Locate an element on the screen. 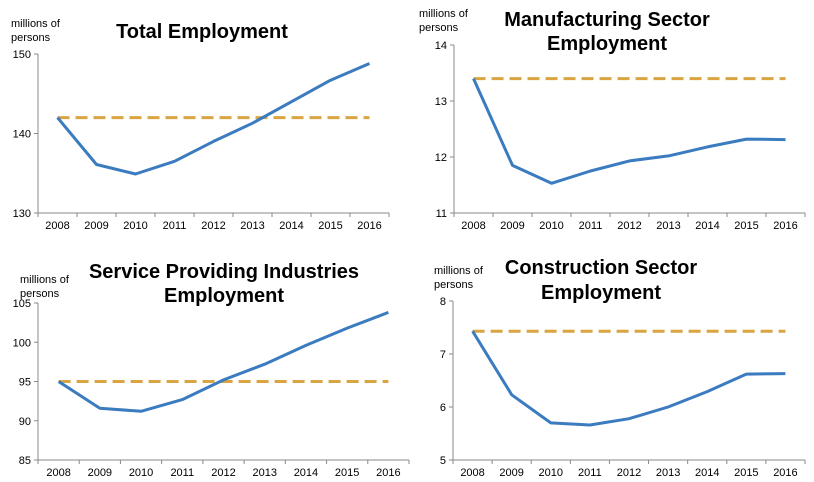  y-tick-label: 140 is located at coordinates (22, 135).